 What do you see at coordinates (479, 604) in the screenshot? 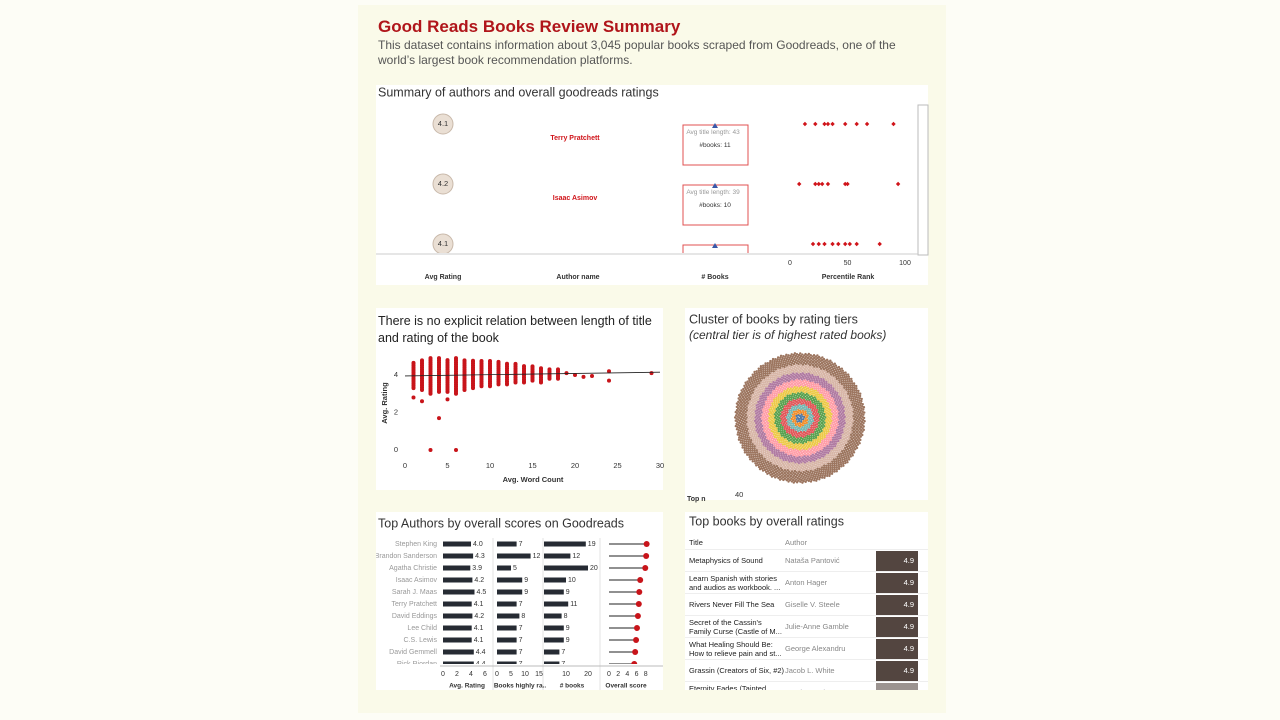
I see `value-label: 4.1` at bounding box center [479, 604].